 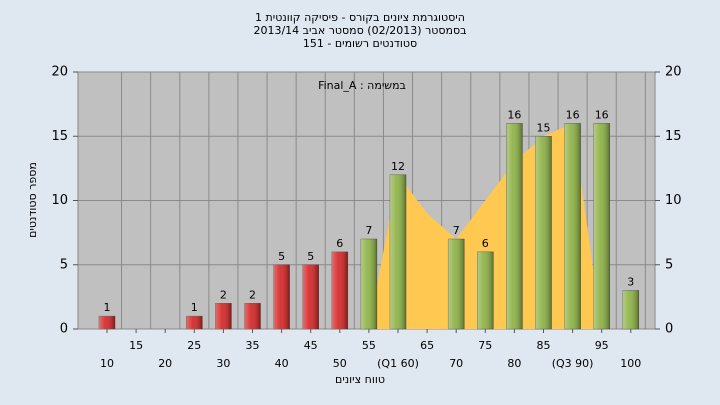 What do you see at coordinates (573, 363) in the screenshot?
I see `x-tick-label: (Q3 90)` at bounding box center [573, 363].